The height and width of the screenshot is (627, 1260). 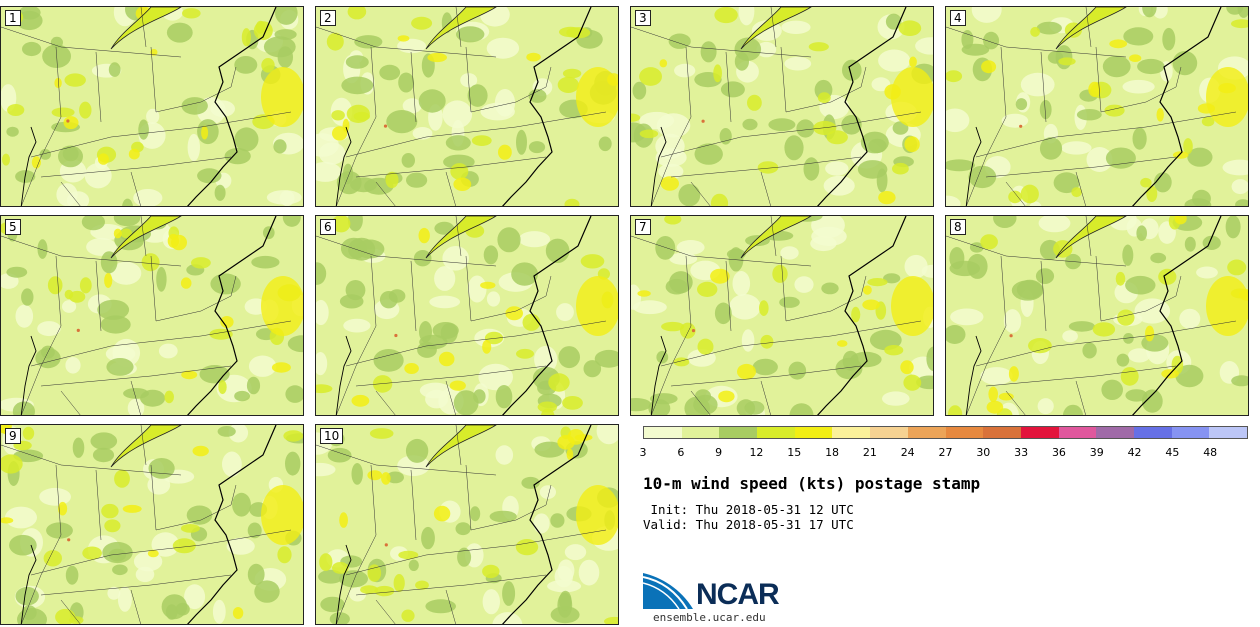 I want to click on ncar-logo-text: NCAR, so click(x=738, y=594).